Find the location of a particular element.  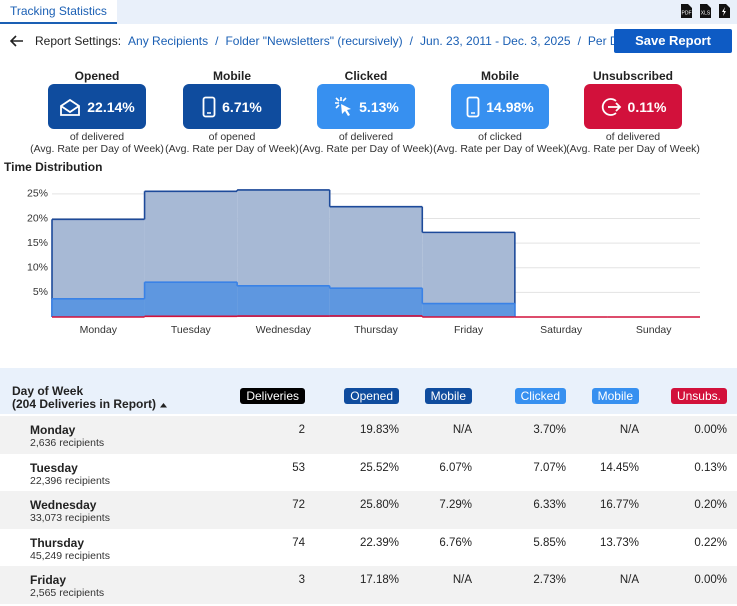

save-button: Save Report is located at coordinates (673, 41).